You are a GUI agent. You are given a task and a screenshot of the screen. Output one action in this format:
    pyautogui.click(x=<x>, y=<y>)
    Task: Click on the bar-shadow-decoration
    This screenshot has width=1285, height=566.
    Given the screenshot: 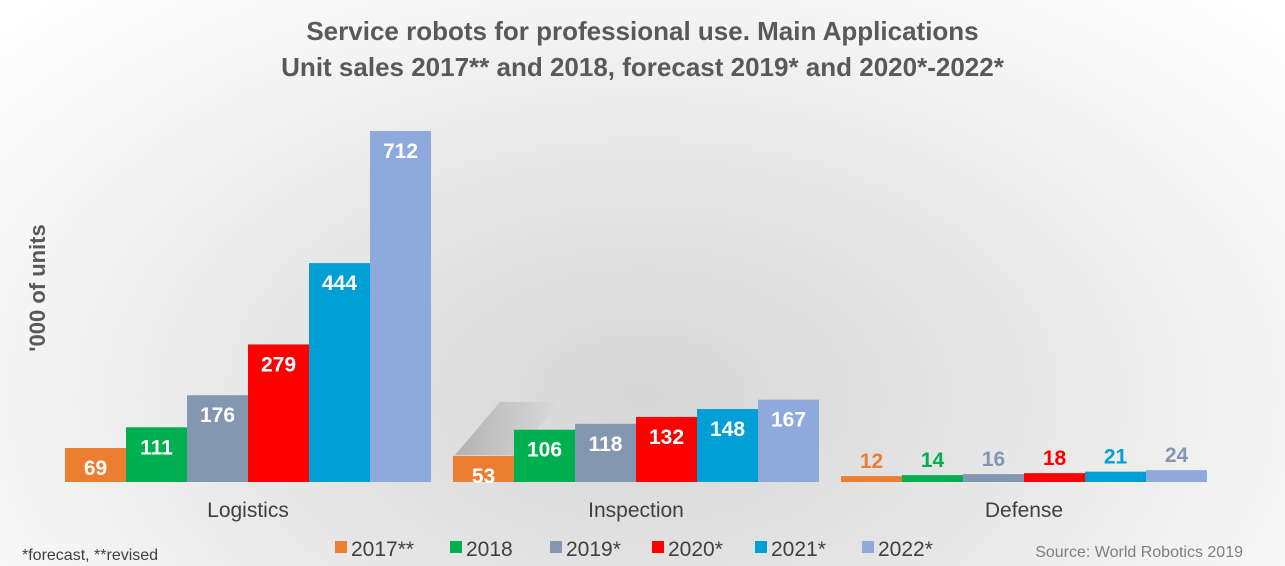 What is the action you would take?
    pyautogui.click(x=507, y=428)
    